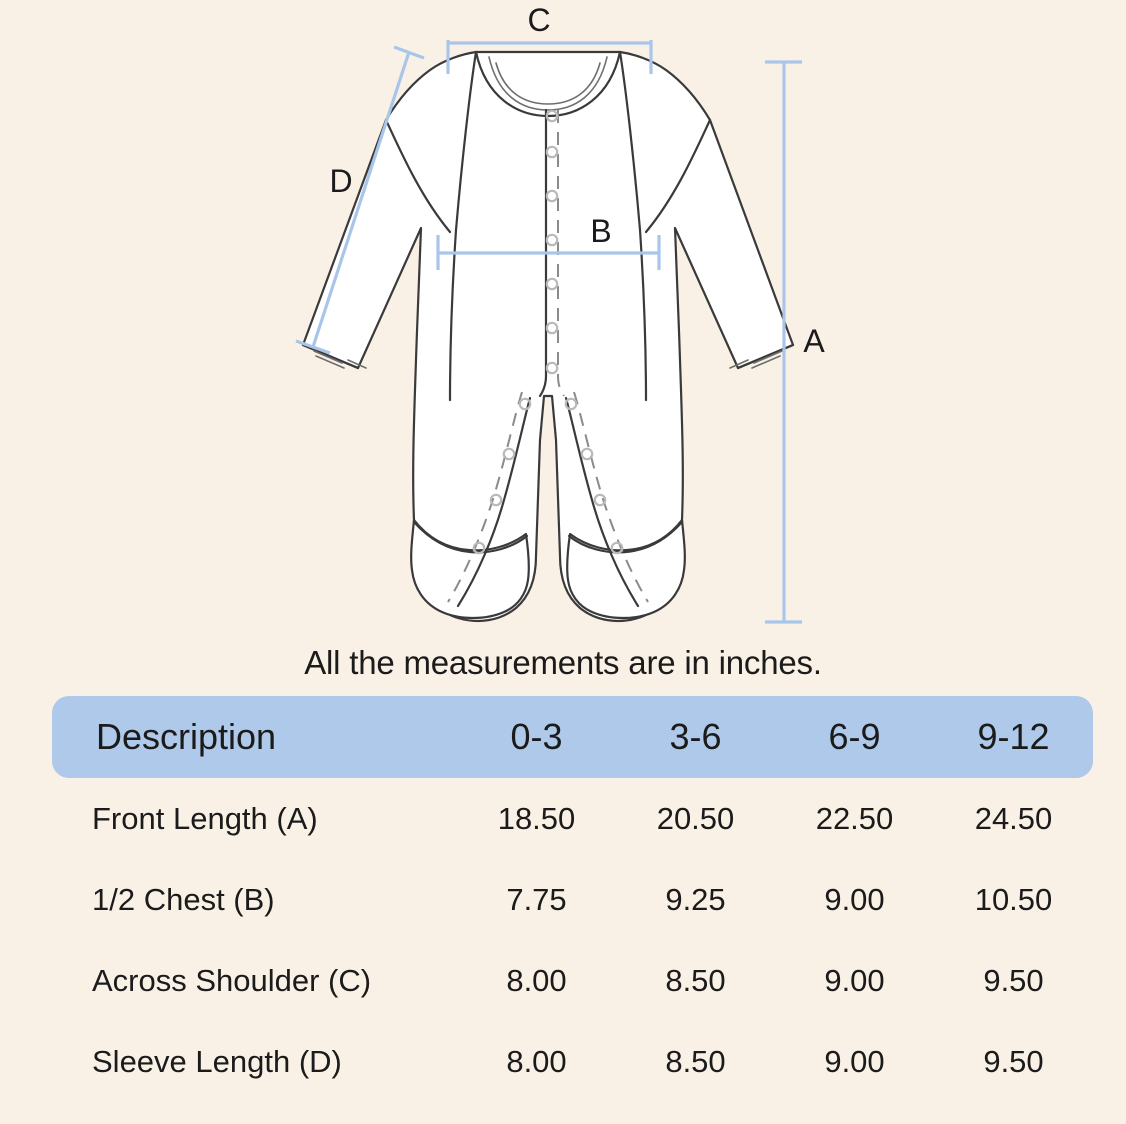 The height and width of the screenshot is (1124, 1126). What do you see at coordinates (1013, 736) in the screenshot?
I see `column-header-size-9-12: 9-12` at bounding box center [1013, 736].